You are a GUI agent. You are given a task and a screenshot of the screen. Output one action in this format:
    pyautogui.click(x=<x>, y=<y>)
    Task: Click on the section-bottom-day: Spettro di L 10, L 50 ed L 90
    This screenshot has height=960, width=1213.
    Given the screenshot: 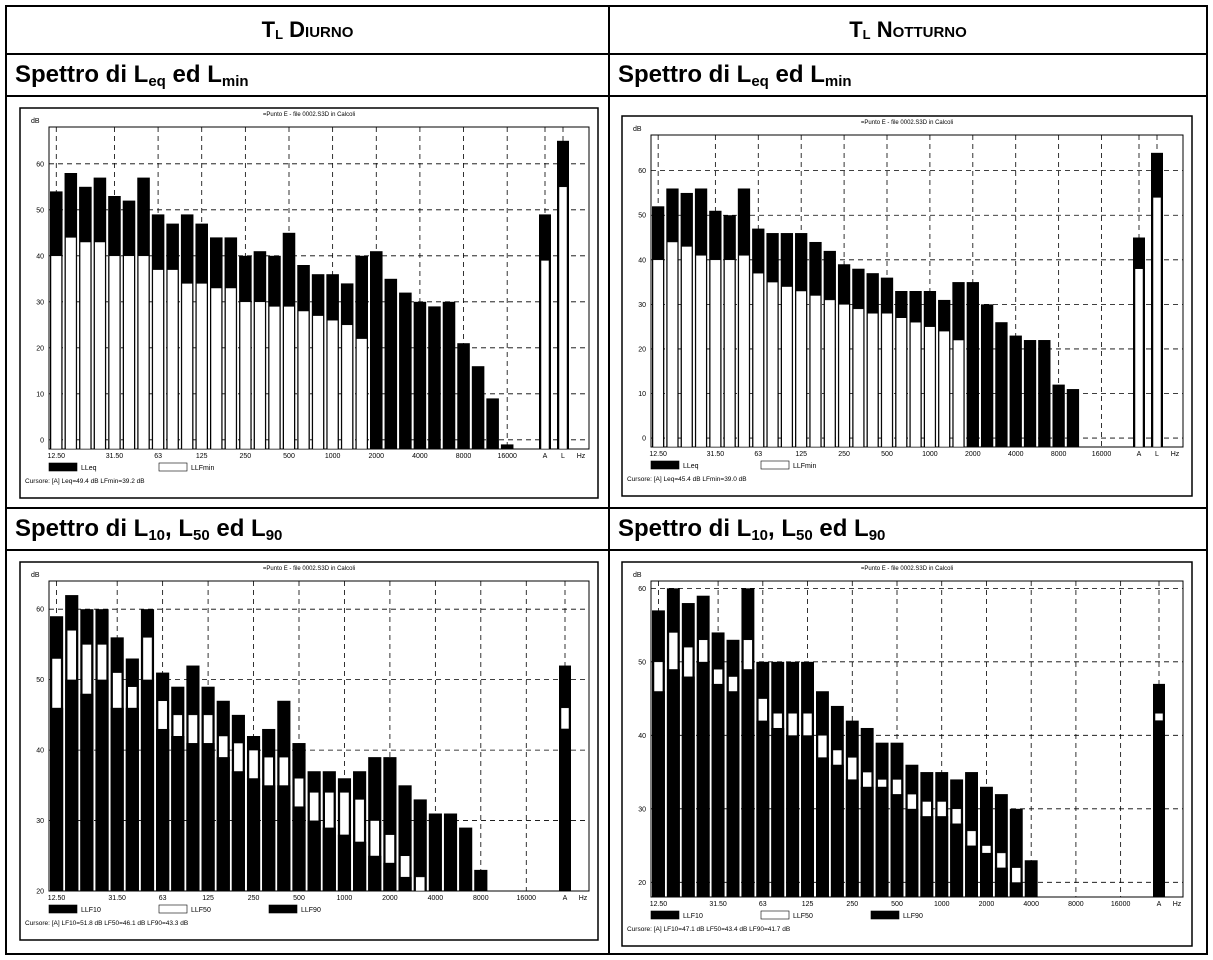 What is the action you would take?
    pyautogui.click(x=307, y=530)
    